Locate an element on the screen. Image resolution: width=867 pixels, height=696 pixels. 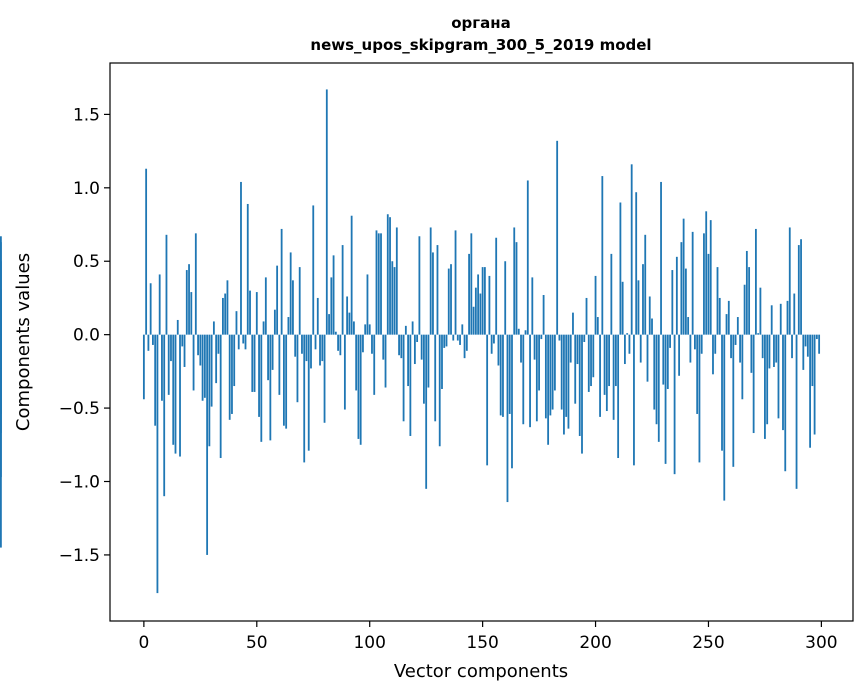
y-tick-label: 0.5 is located at coordinates (86, 262).